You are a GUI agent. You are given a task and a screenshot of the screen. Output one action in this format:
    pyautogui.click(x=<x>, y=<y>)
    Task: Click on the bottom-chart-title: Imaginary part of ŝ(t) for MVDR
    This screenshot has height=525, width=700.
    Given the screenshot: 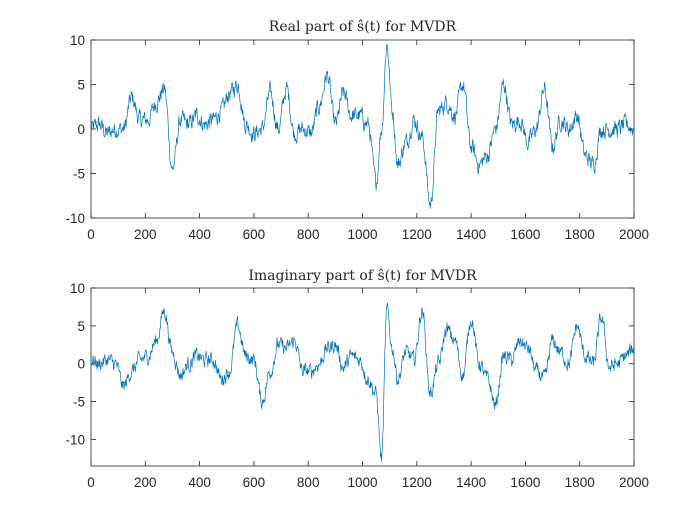 What is the action you would take?
    pyautogui.click(x=362, y=276)
    